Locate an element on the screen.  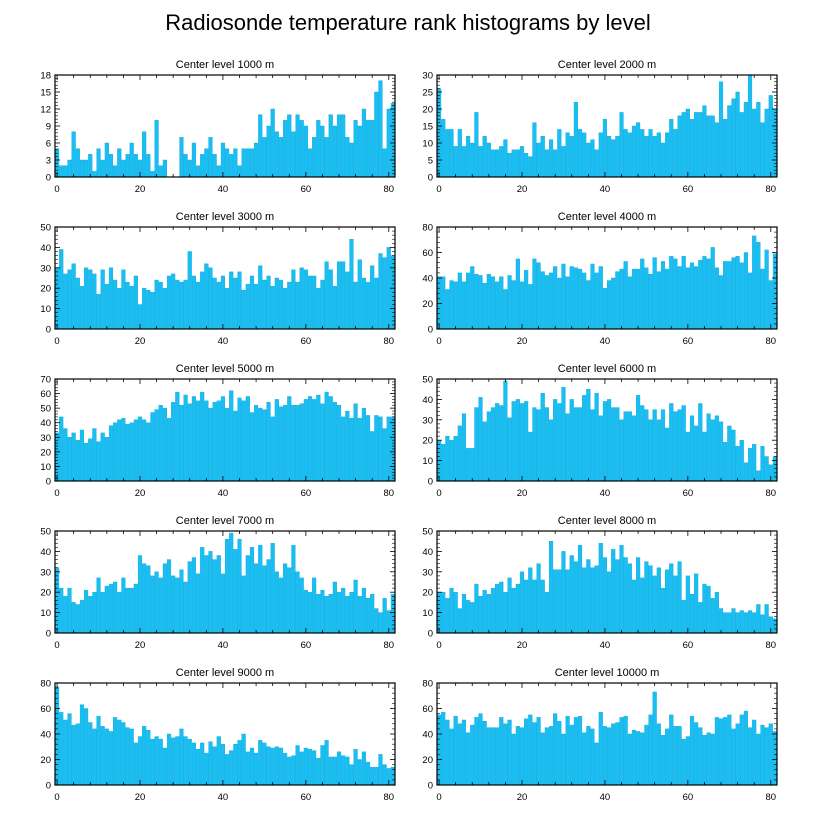
y-tick-label: 50 is located at coordinates (45, 532).